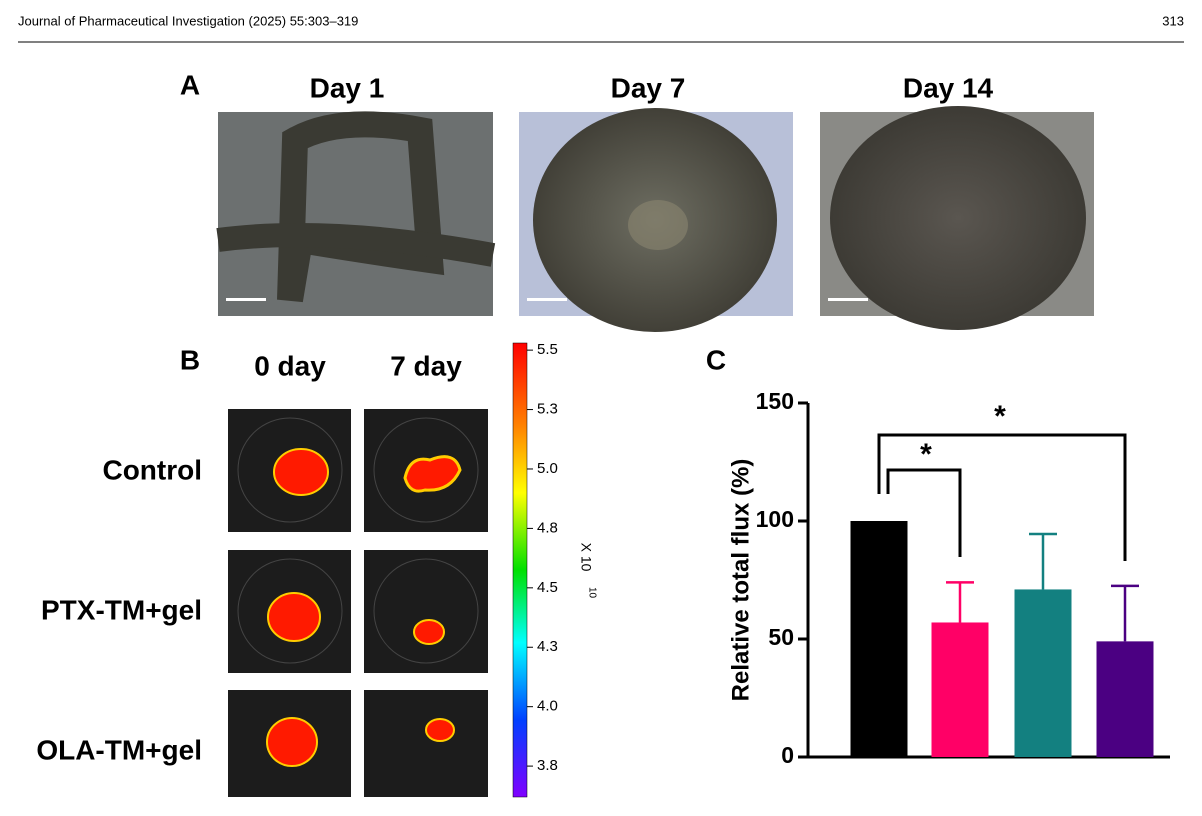 The height and width of the screenshot is (816, 1202). Describe the element at coordinates (547, 409) in the screenshot. I see `colorbar-tick-label: 5.3` at that location.